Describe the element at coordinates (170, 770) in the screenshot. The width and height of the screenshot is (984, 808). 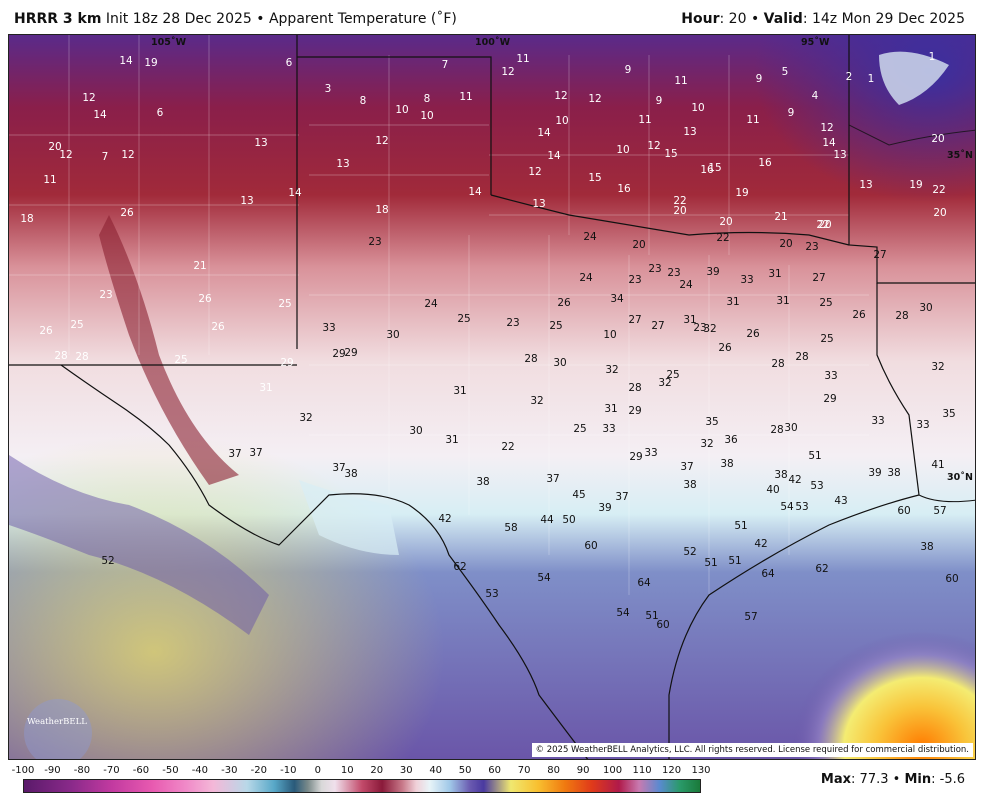
I see `colorbar-tick-label: -50` at that location.